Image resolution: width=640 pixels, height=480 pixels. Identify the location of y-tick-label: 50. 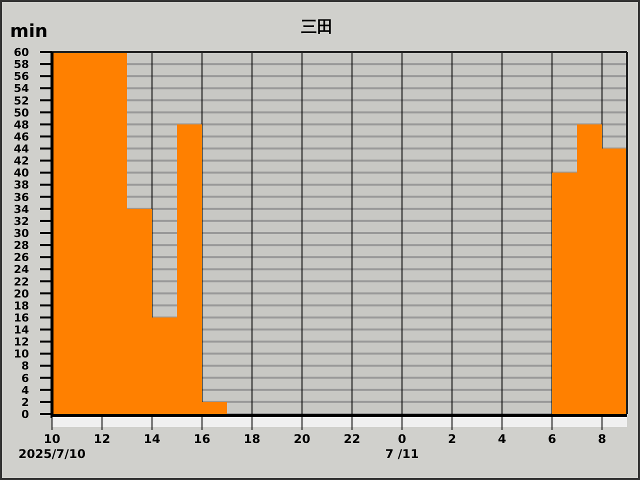
(22, 113).